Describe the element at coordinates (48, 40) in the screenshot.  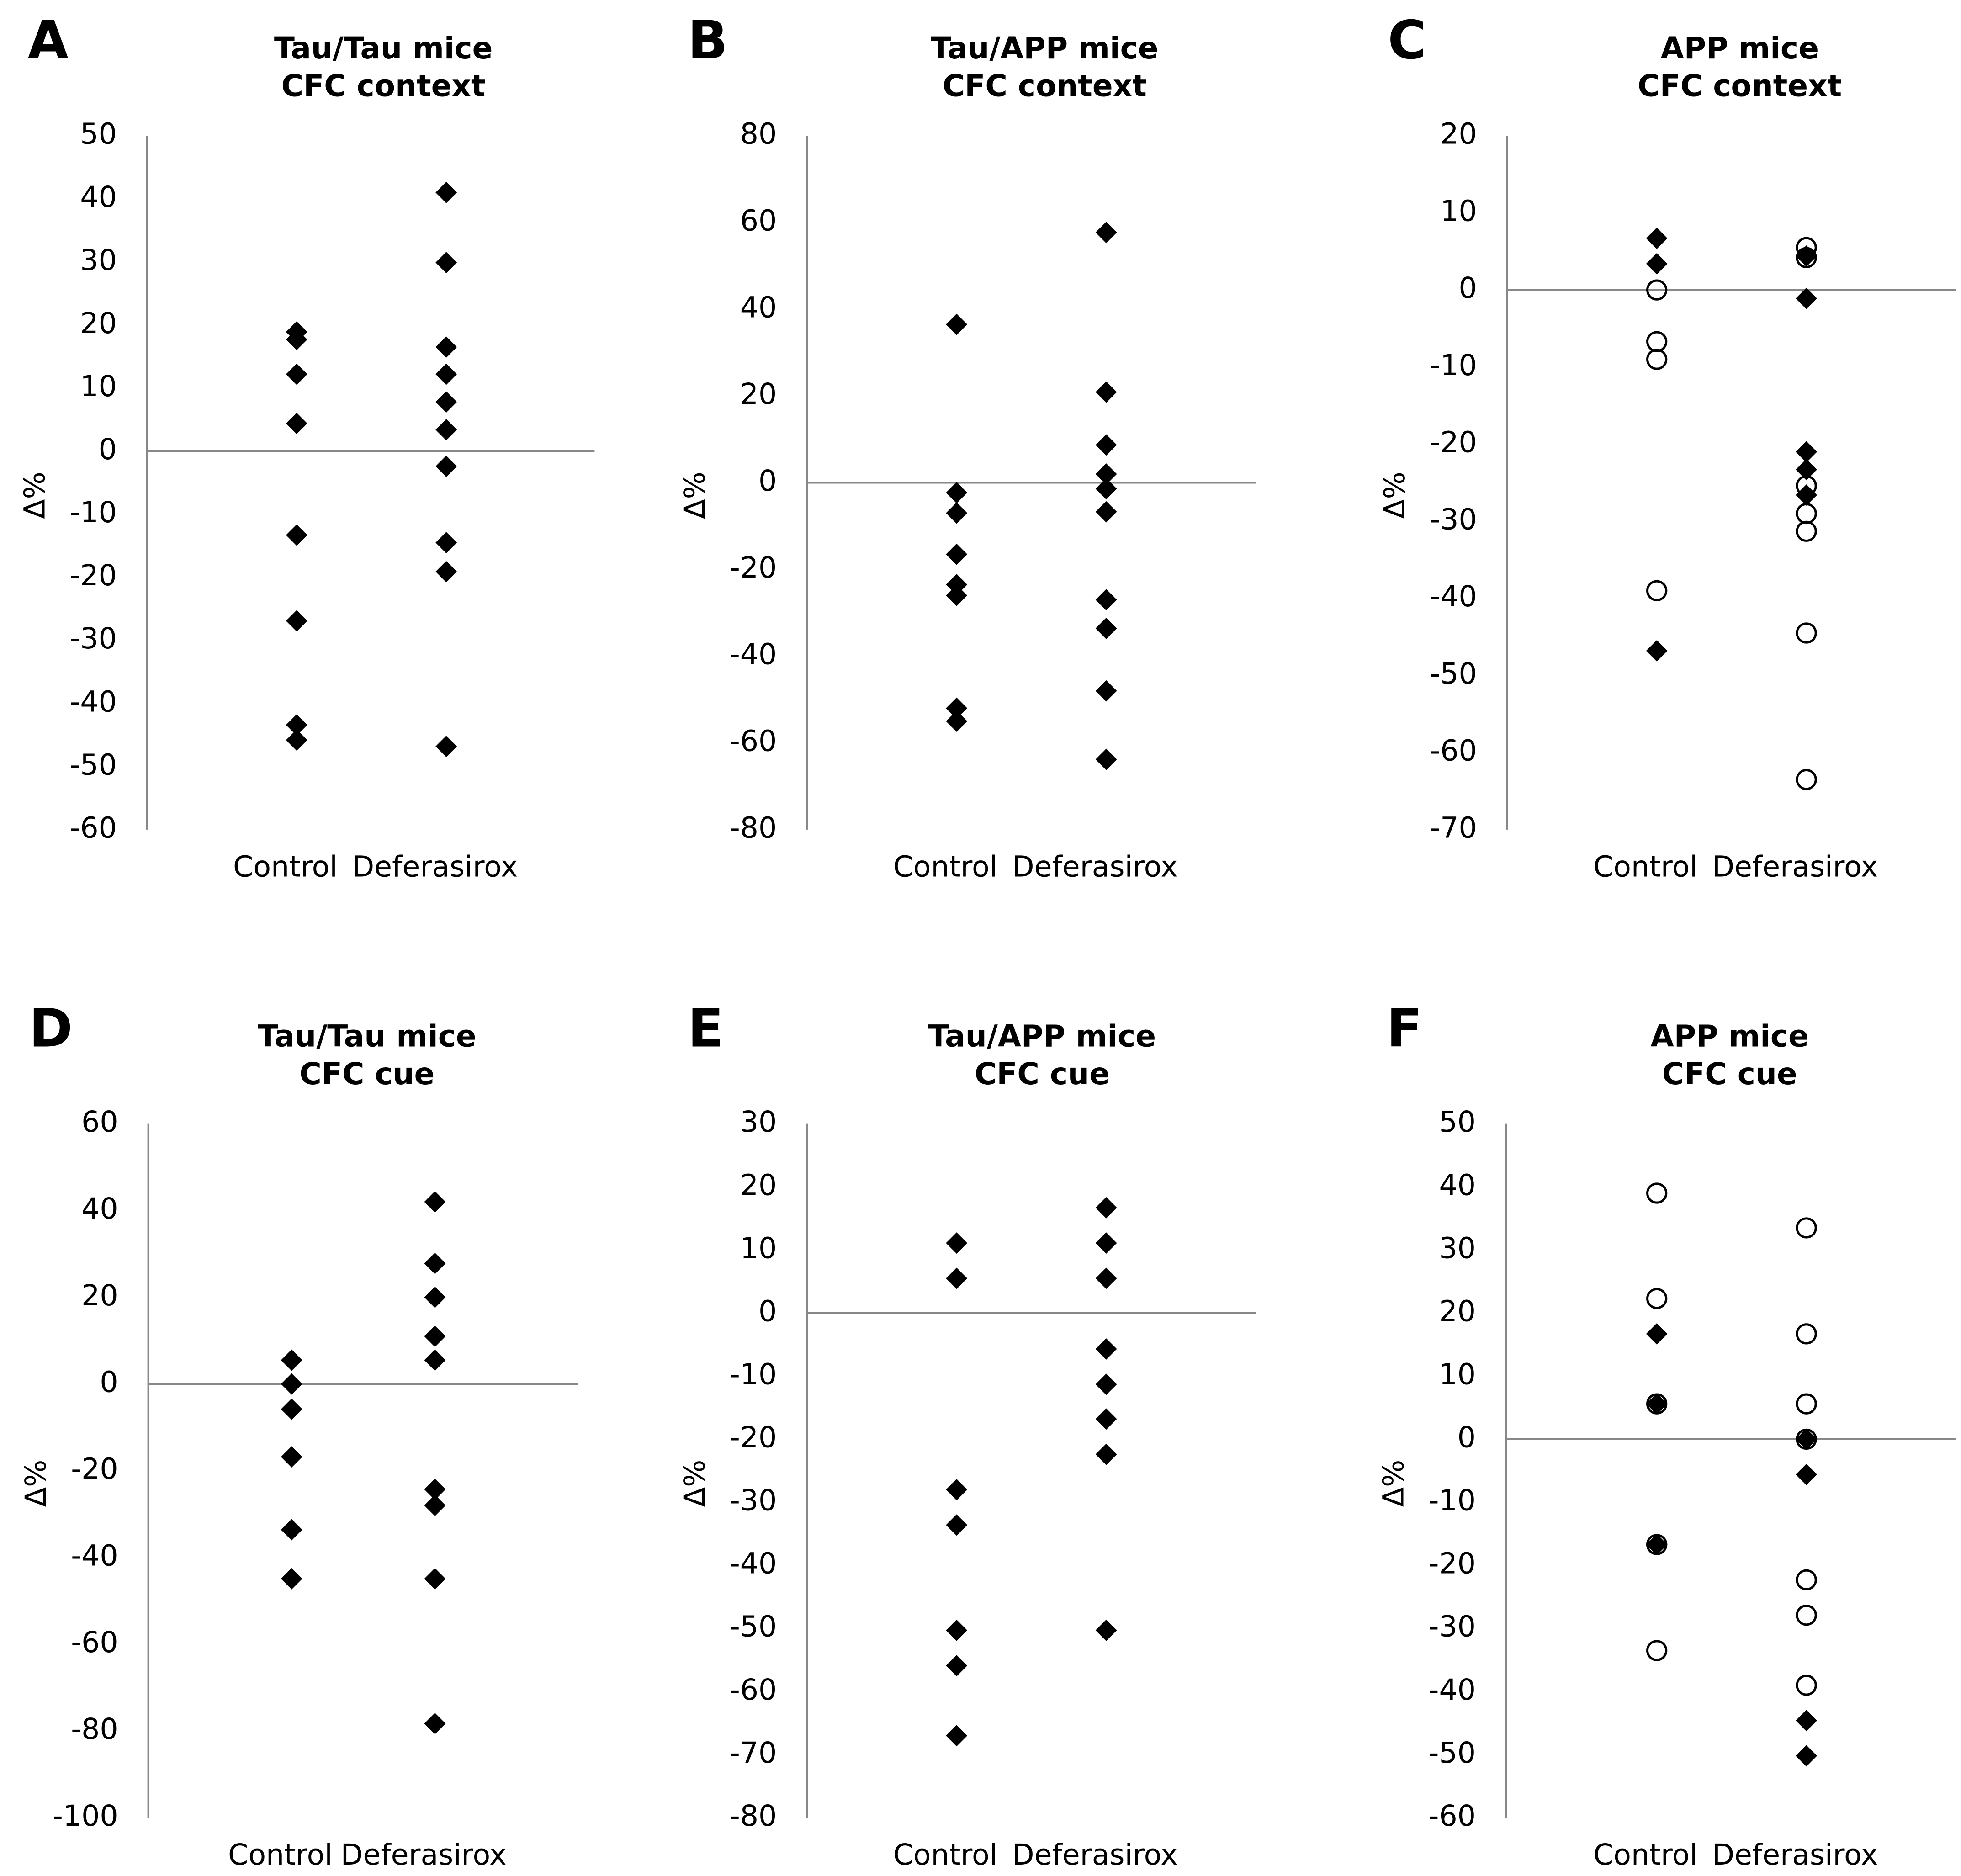
I see `panel-letter: A` at that location.